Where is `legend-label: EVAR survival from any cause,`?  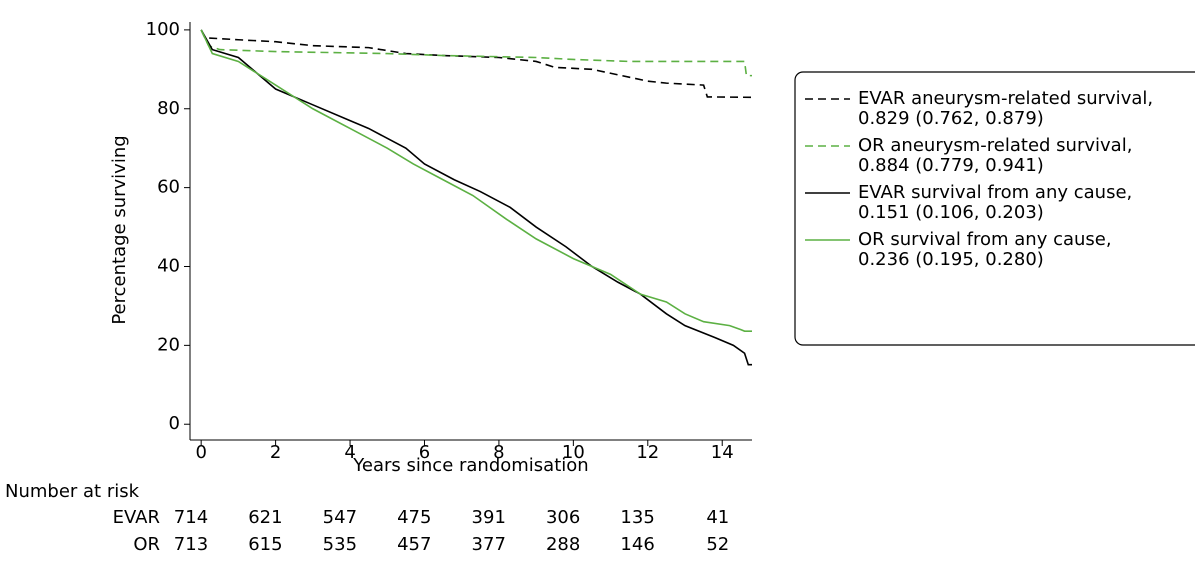 legend-label: EVAR survival from any cause, is located at coordinates (995, 192).